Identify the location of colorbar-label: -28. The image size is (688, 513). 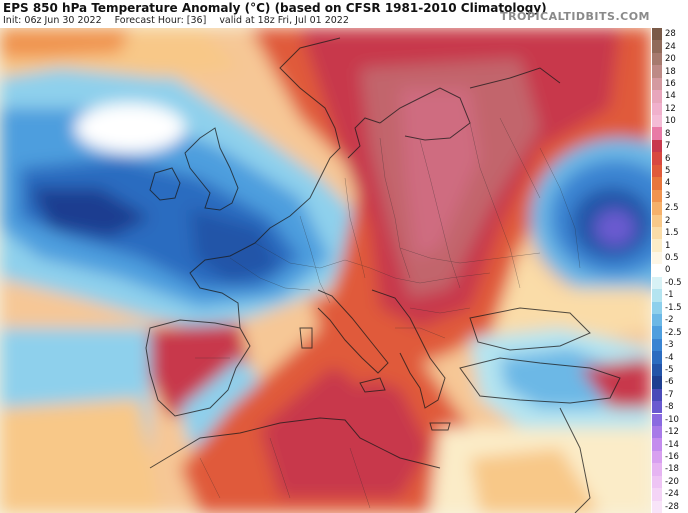
(672, 506).